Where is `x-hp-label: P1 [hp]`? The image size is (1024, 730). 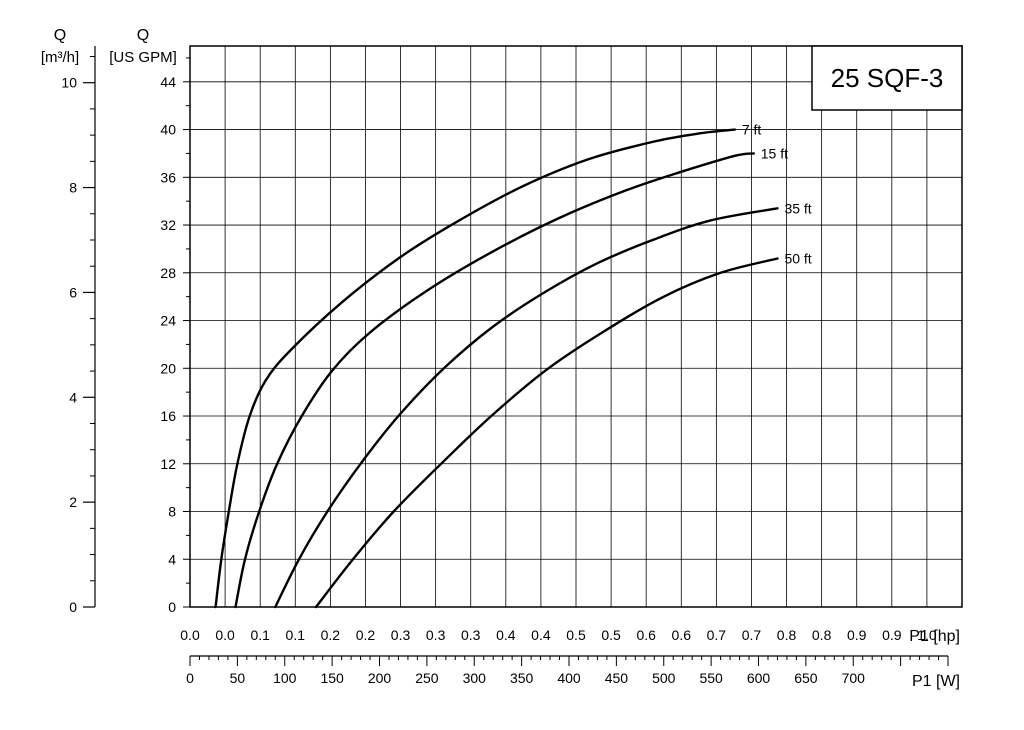 x-hp-label: P1 [hp] is located at coordinates (934, 636).